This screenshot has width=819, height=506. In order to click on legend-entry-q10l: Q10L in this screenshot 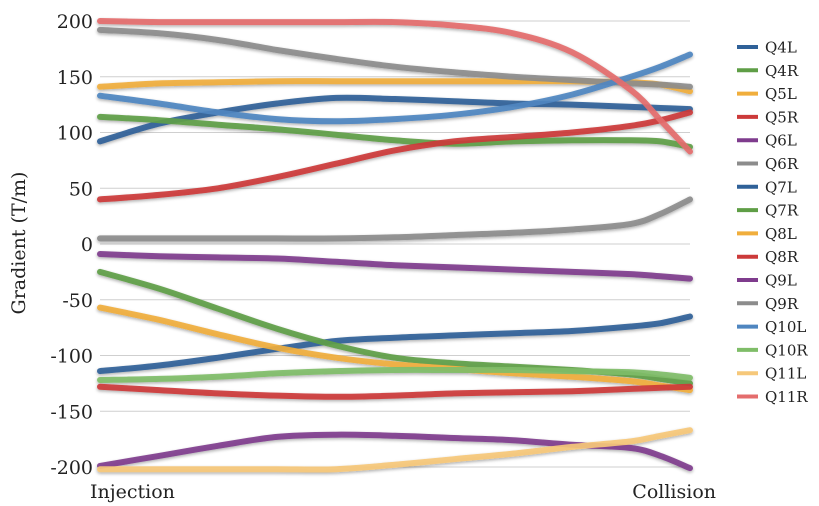, I will do `click(771, 327)`.